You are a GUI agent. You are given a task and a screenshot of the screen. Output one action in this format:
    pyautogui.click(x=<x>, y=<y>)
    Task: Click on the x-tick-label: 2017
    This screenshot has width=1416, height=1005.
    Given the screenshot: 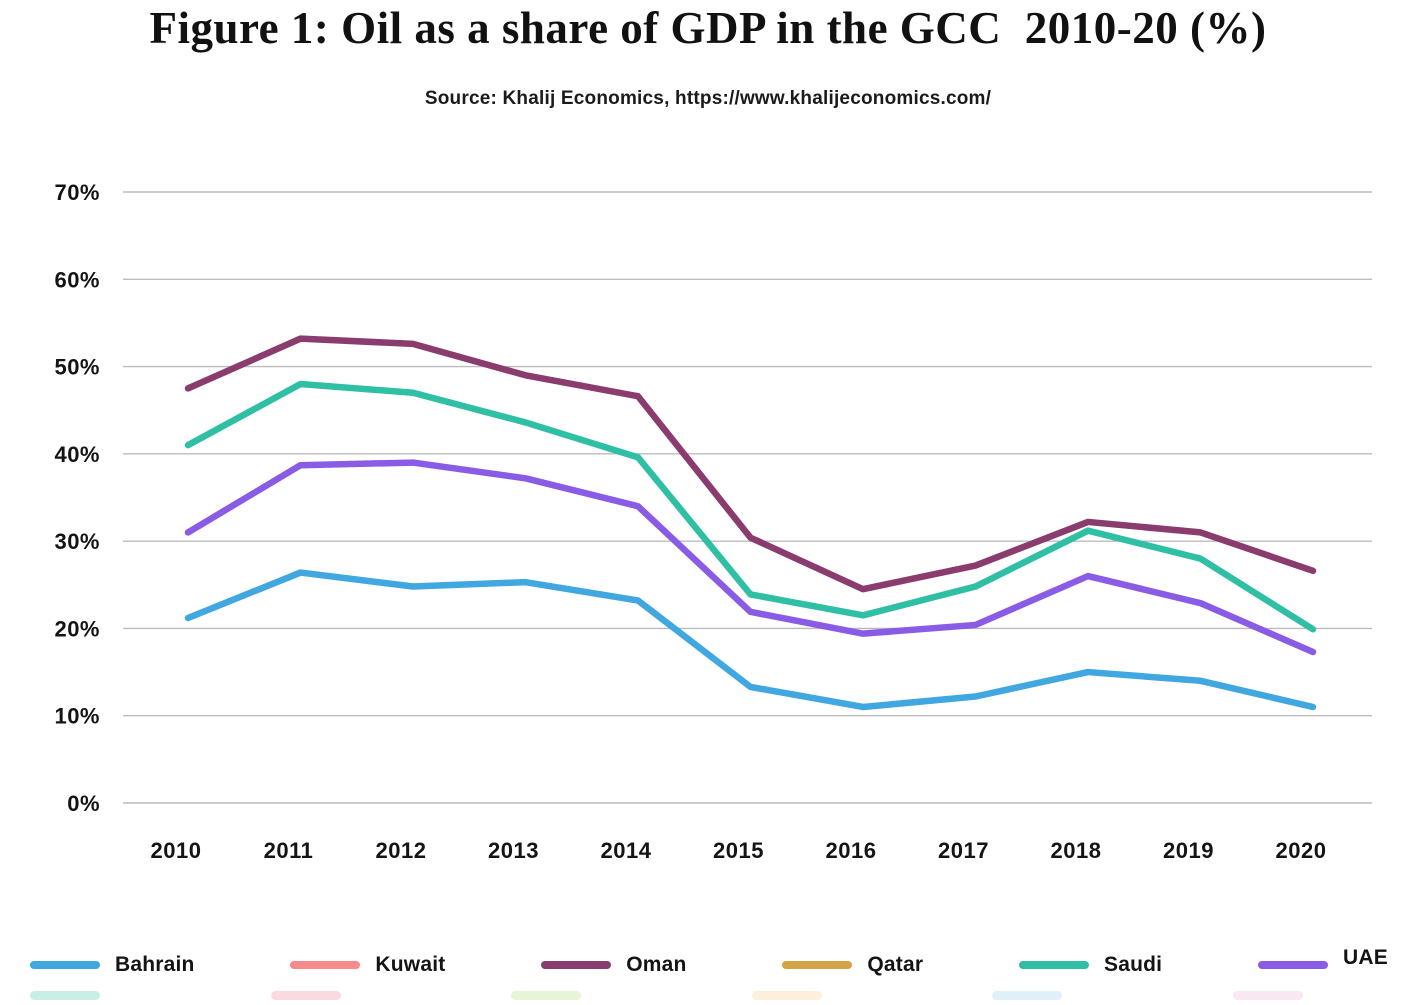 What is the action you would take?
    pyautogui.click(x=963, y=850)
    